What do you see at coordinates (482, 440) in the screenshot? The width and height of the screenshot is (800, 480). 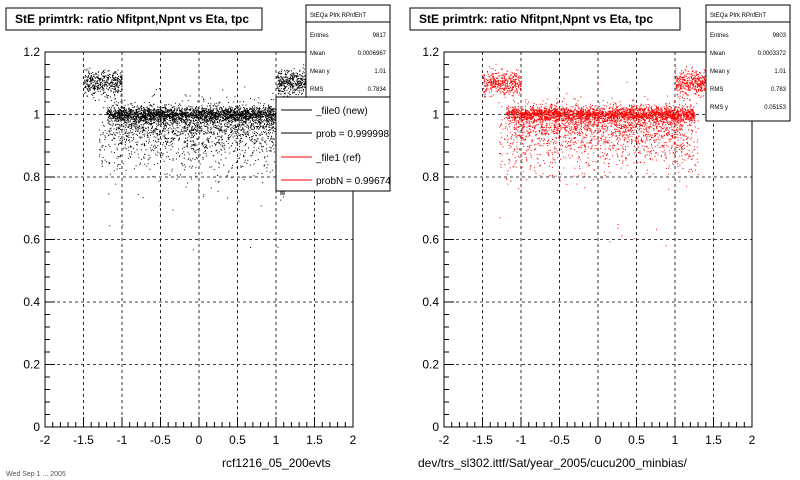 I see `right-x-tick-label: -1.5` at bounding box center [482, 440].